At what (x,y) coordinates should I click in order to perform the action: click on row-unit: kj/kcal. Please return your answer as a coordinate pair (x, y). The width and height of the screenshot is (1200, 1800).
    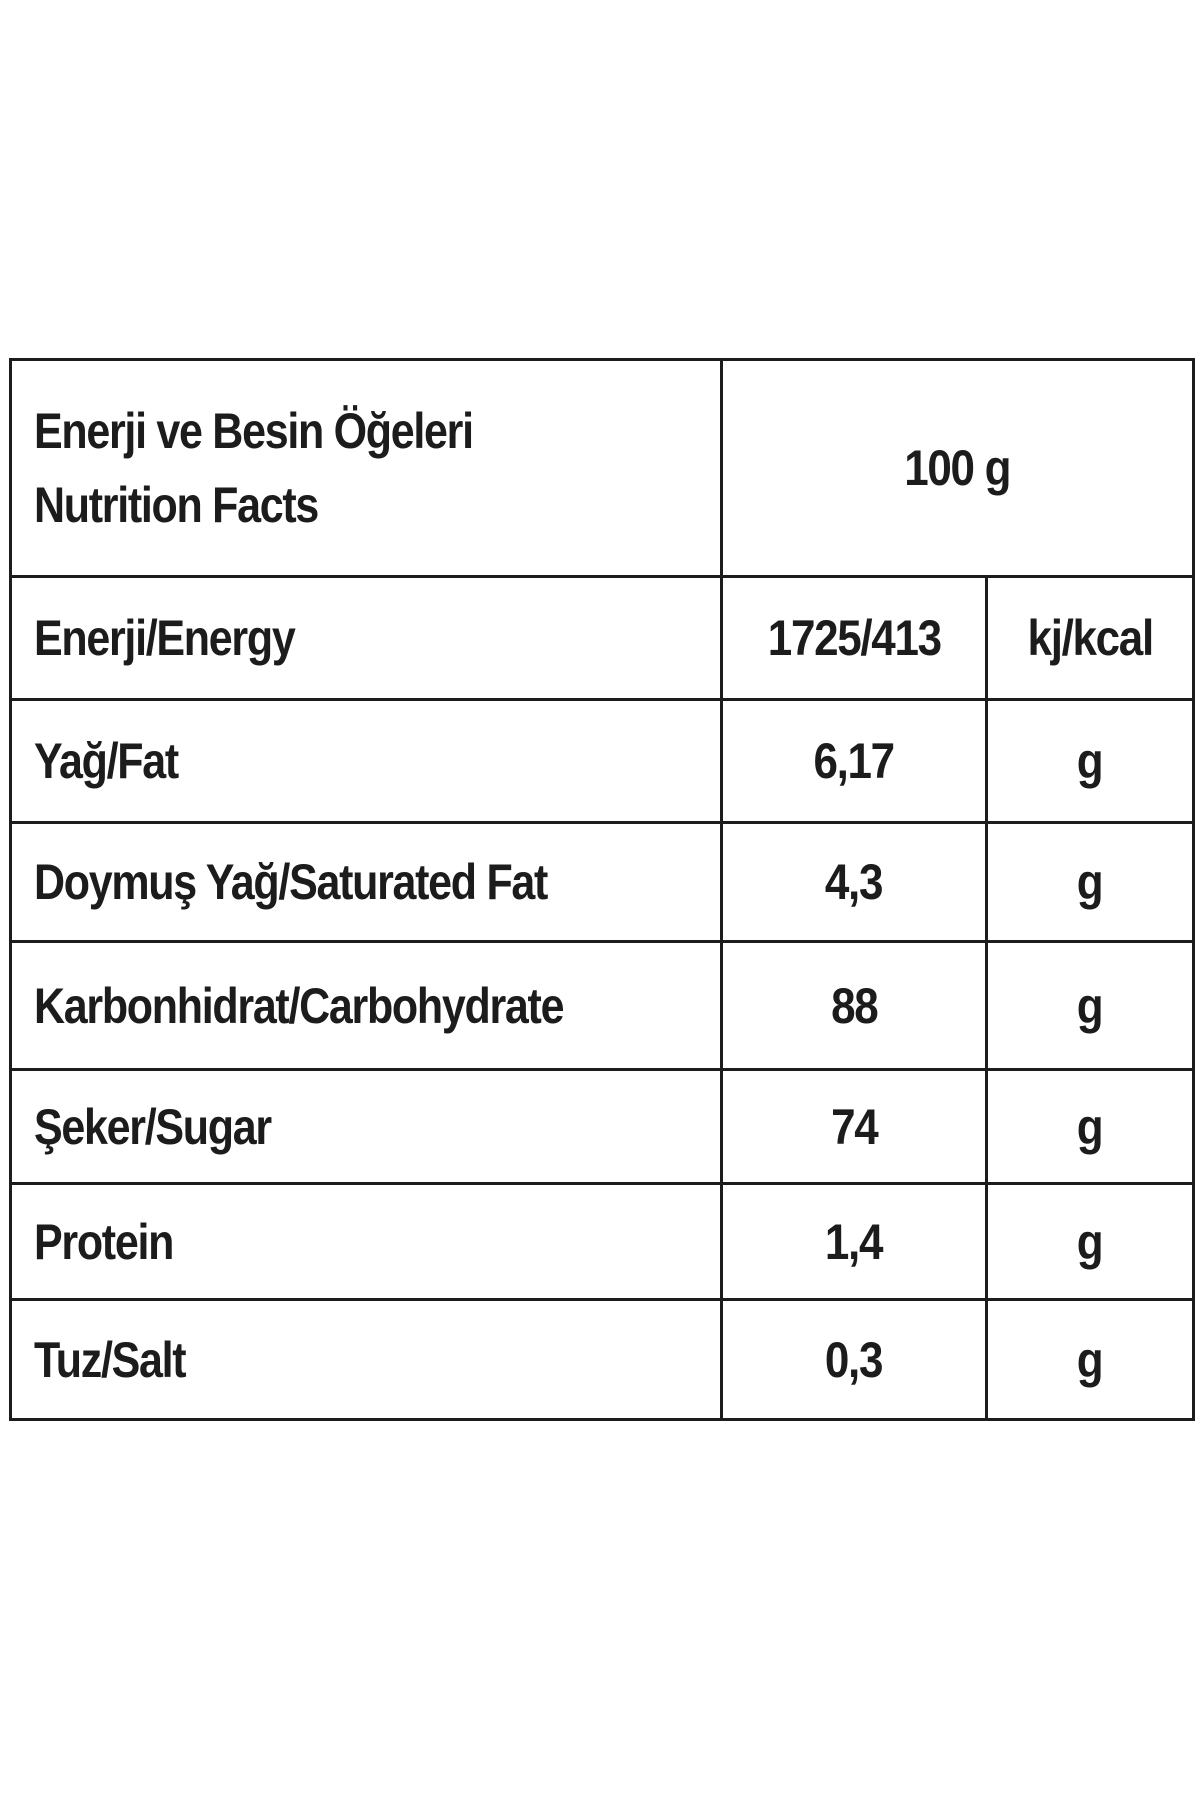
    Looking at the image, I should click on (1090, 638).